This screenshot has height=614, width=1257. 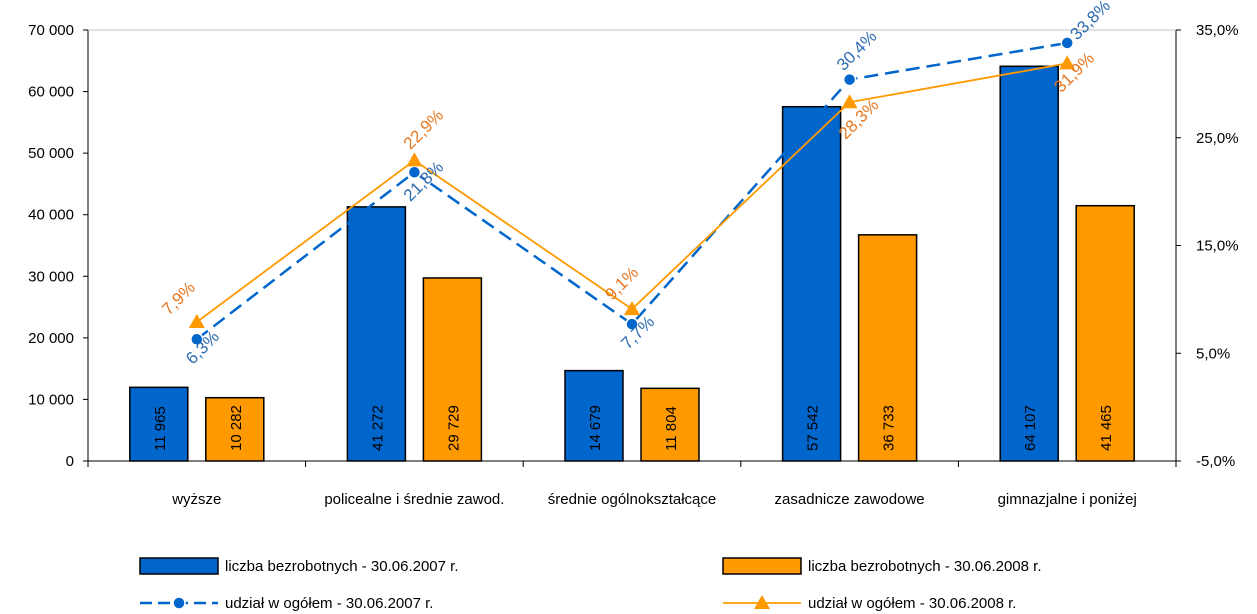 What do you see at coordinates (196, 499) in the screenshot?
I see `category-label: wyższe` at bounding box center [196, 499].